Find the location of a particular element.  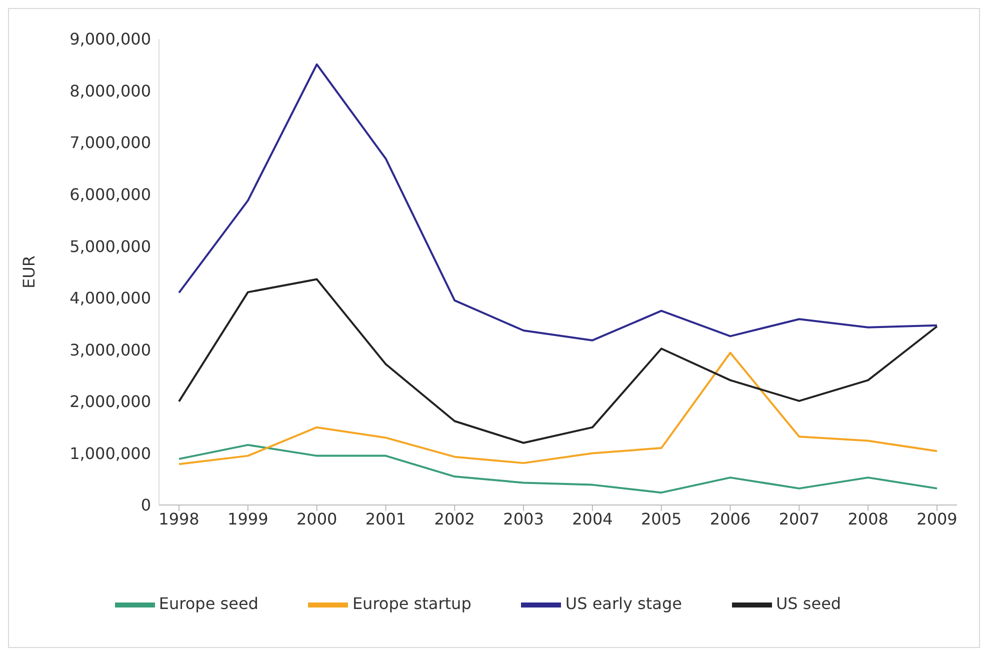

x-tick-label: 2009 is located at coordinates (937, 518).